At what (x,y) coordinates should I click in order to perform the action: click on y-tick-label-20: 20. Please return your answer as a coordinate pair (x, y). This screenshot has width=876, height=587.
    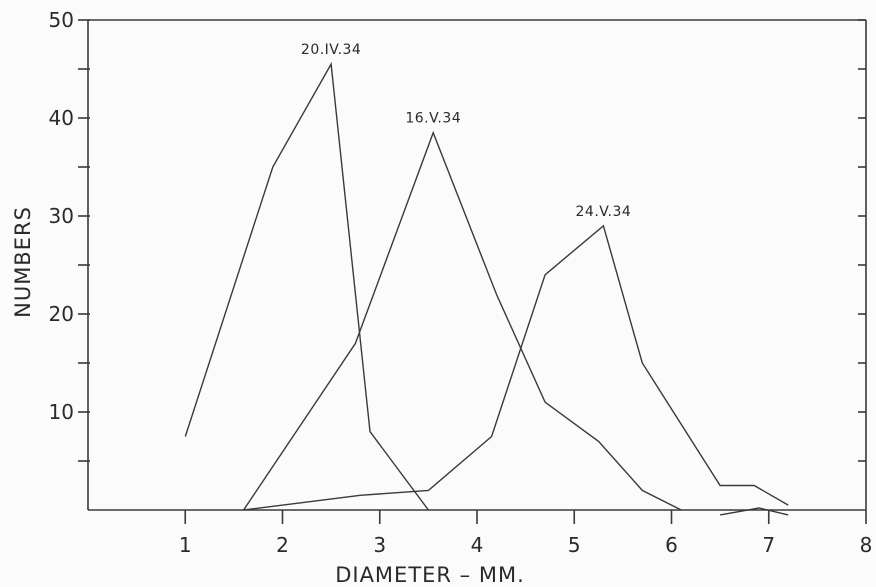
    Looking at the image, I should click on (61, 314).